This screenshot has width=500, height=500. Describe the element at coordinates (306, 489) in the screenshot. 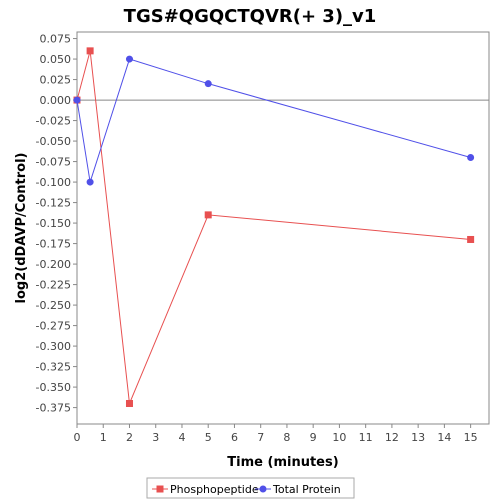

I see `legend-label-total-protein: Total Protein` at that location.